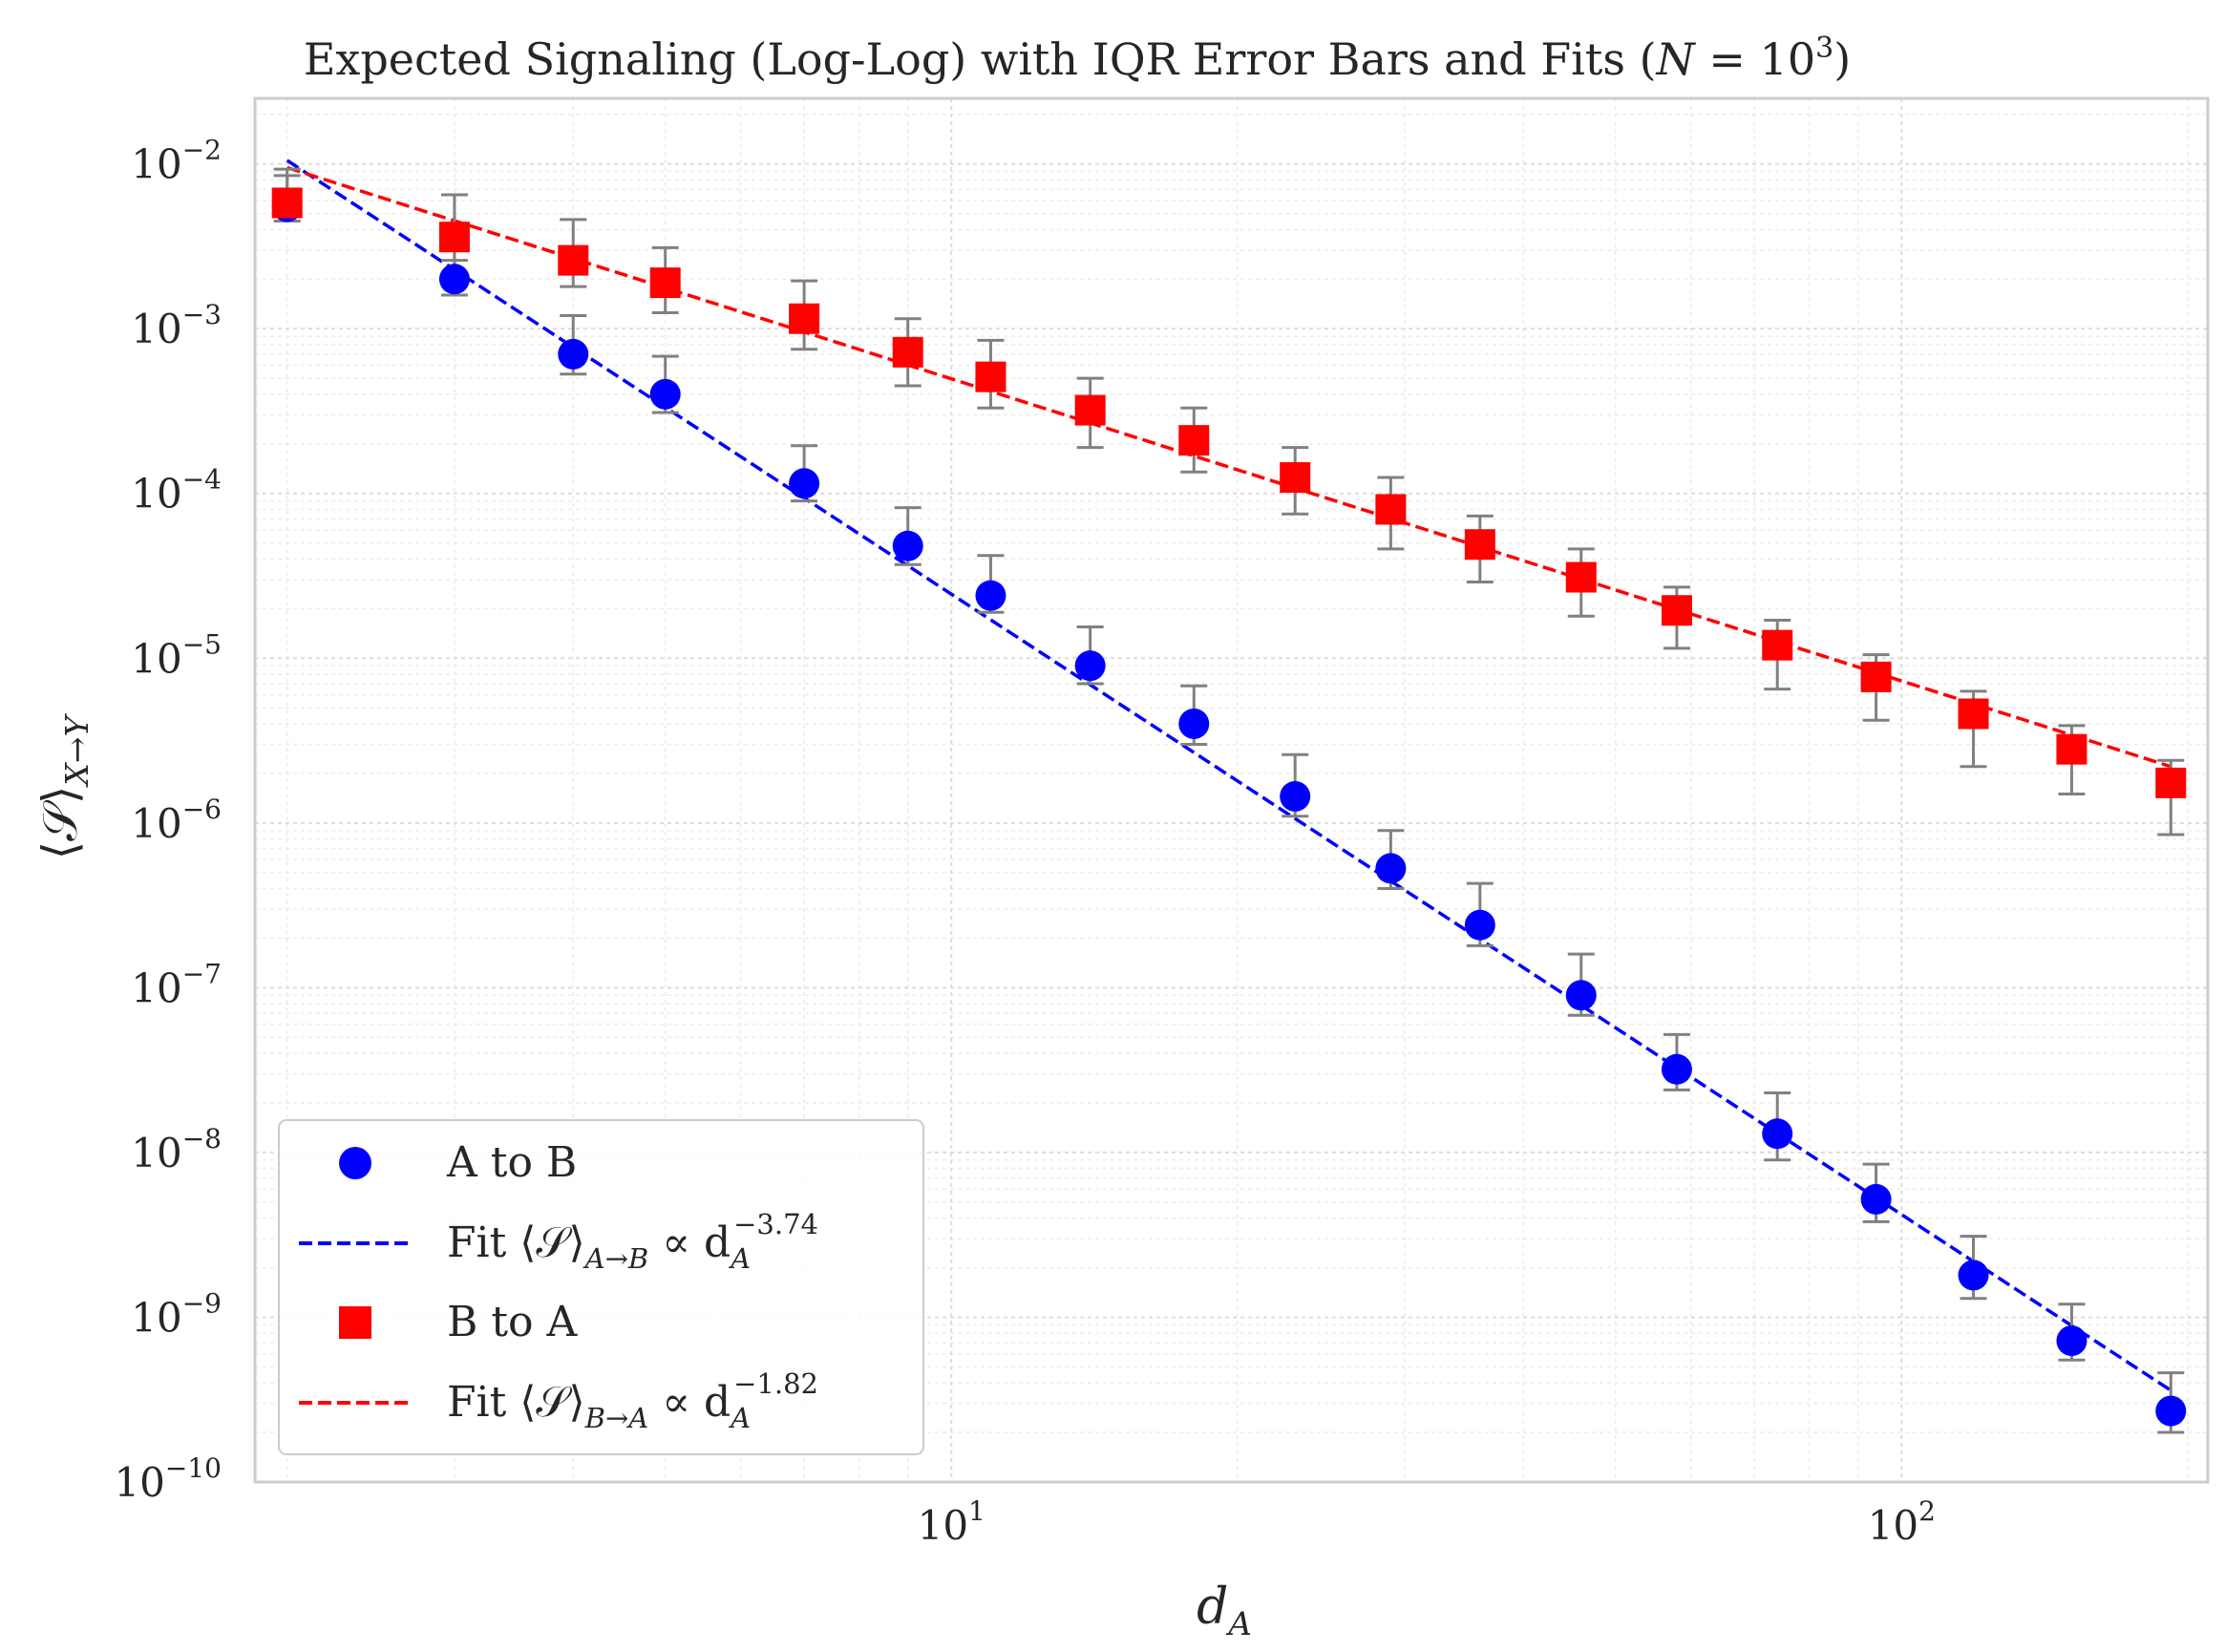 This screenshot has height=1652, width=2225. I want to click on chart-title-rel: = 10, so click(1755, 59).